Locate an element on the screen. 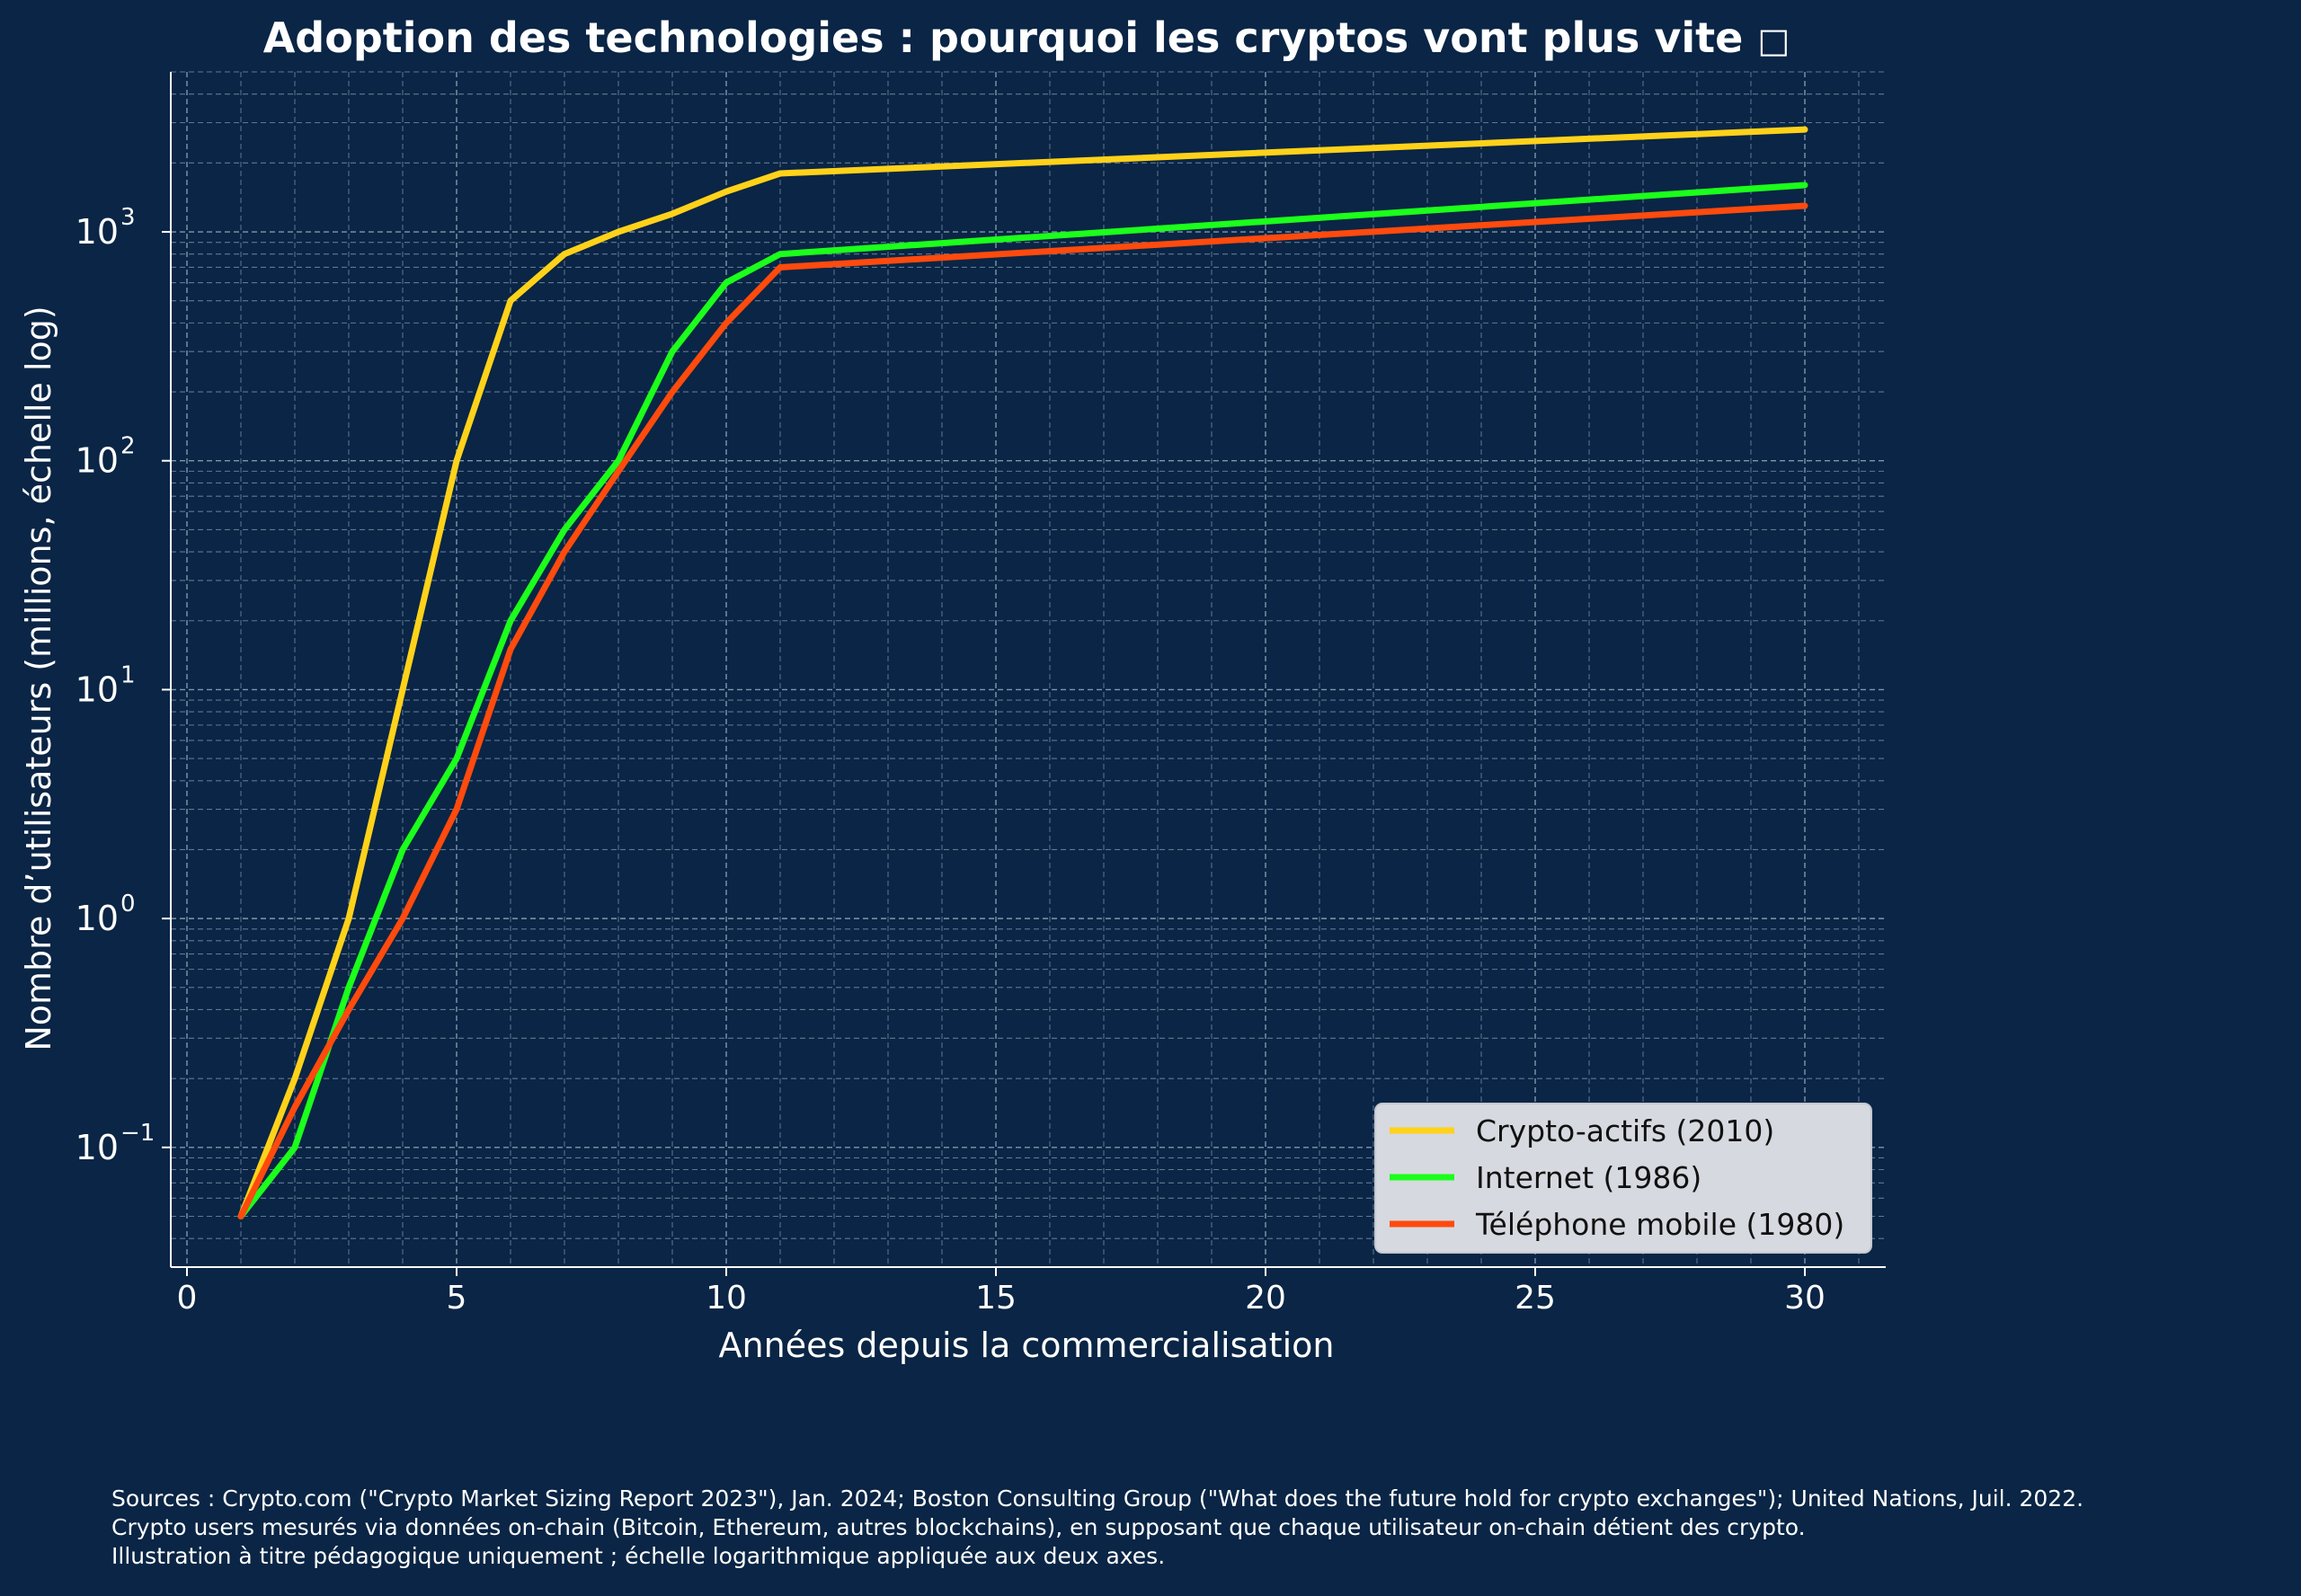 The height and width of the screenshot is (1596, 2301). legend-box is located at coordinates (1623, 1178).